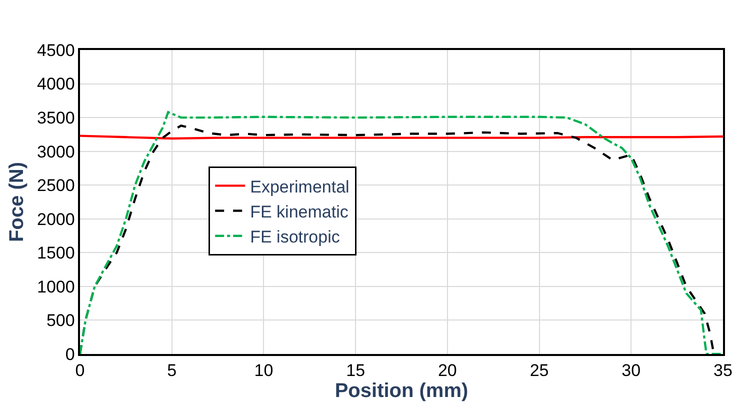 This screenshot has width=745, height=414. Describe the element at coordinates (723, 370) in the screenshot. I see `x-tick-label: 35` at that location.